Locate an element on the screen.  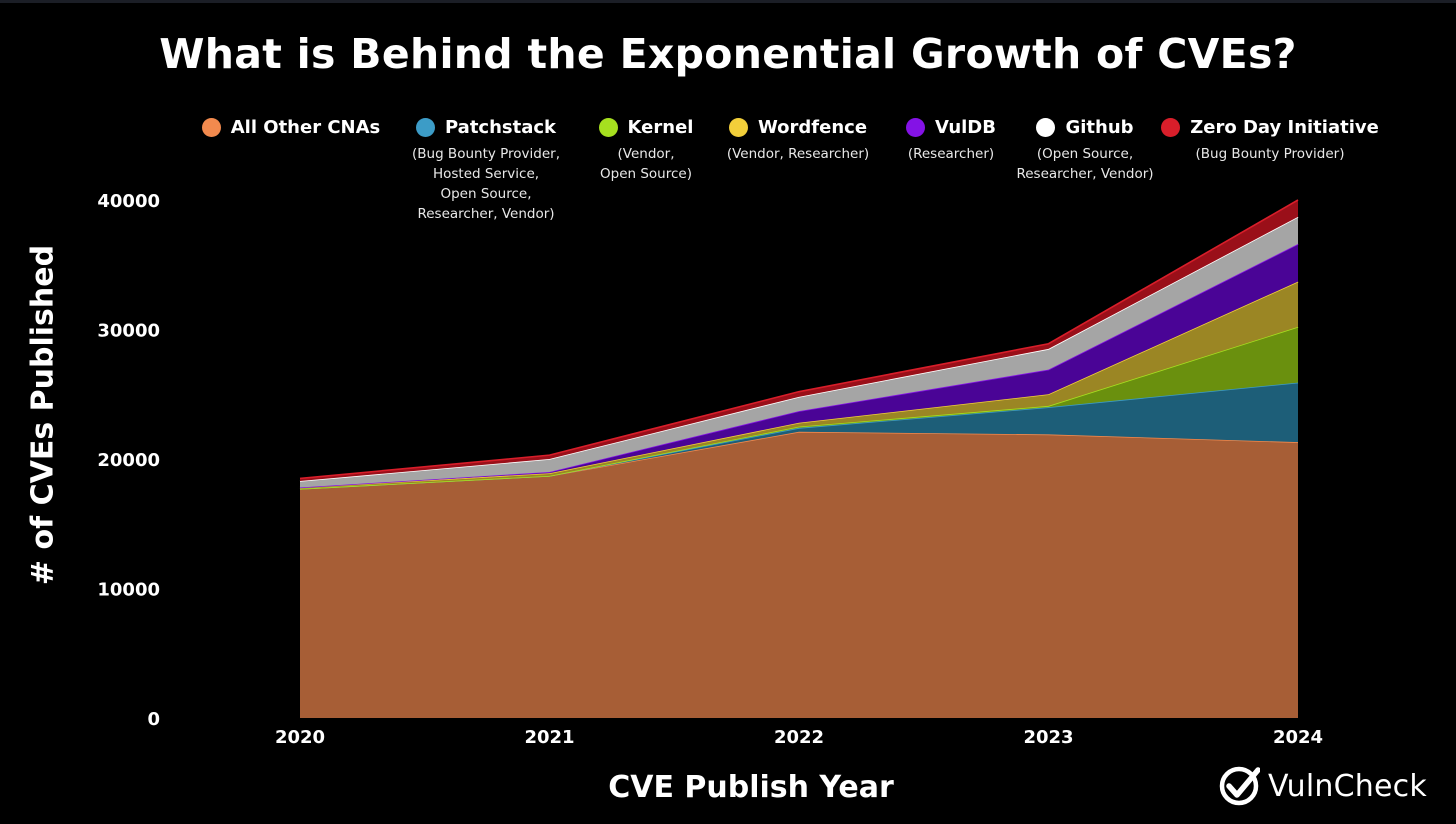
top-strip is located at coordinates (728, 1).